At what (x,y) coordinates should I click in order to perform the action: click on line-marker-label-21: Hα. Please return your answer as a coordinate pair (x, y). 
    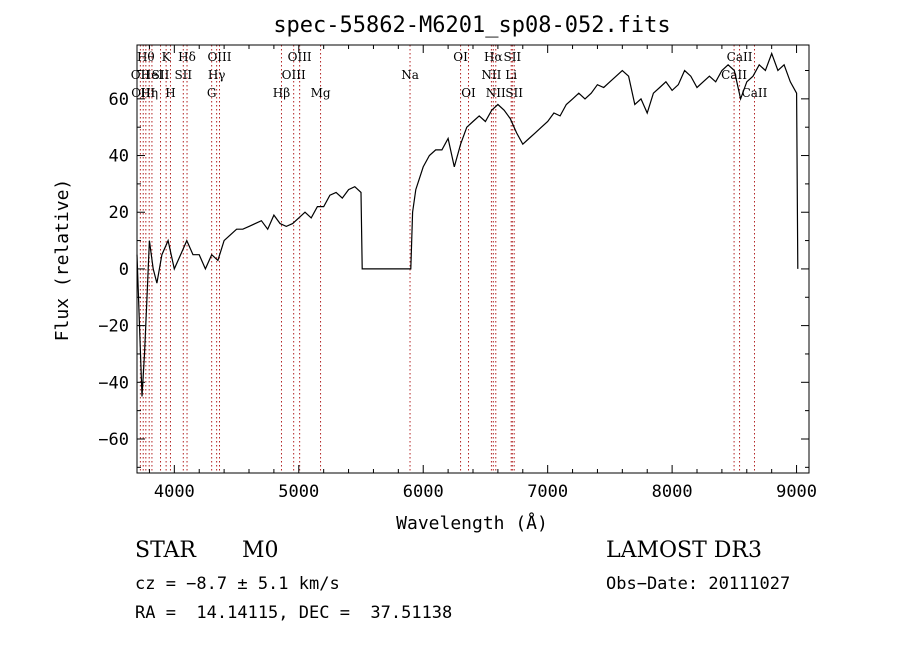
    Looking at the image, I should click on (493, 57).